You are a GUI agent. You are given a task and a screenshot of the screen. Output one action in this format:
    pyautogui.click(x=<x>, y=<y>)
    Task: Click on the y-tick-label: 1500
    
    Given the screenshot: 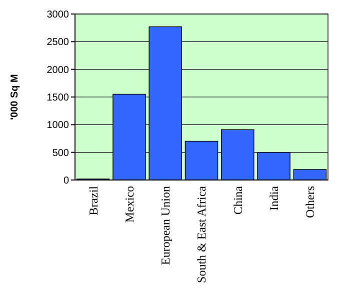 What is the action you would take?
    pyautogui.click(x=58, y=98)
    